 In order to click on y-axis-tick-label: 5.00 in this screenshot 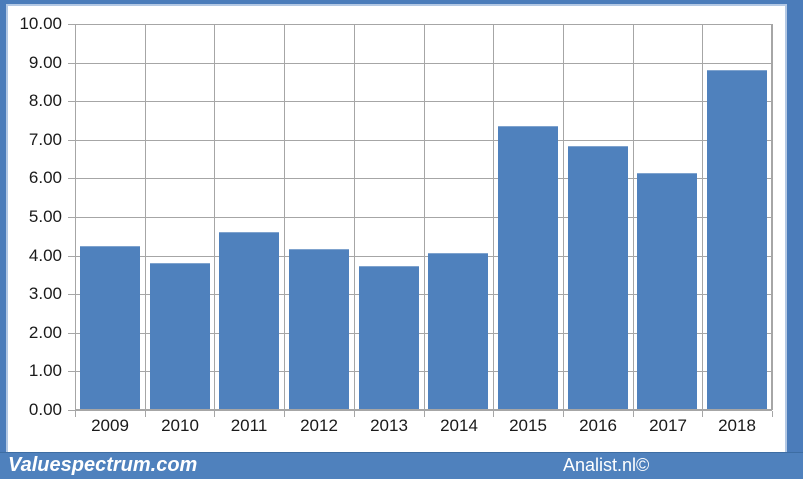, I will do `click(45, 216)`.